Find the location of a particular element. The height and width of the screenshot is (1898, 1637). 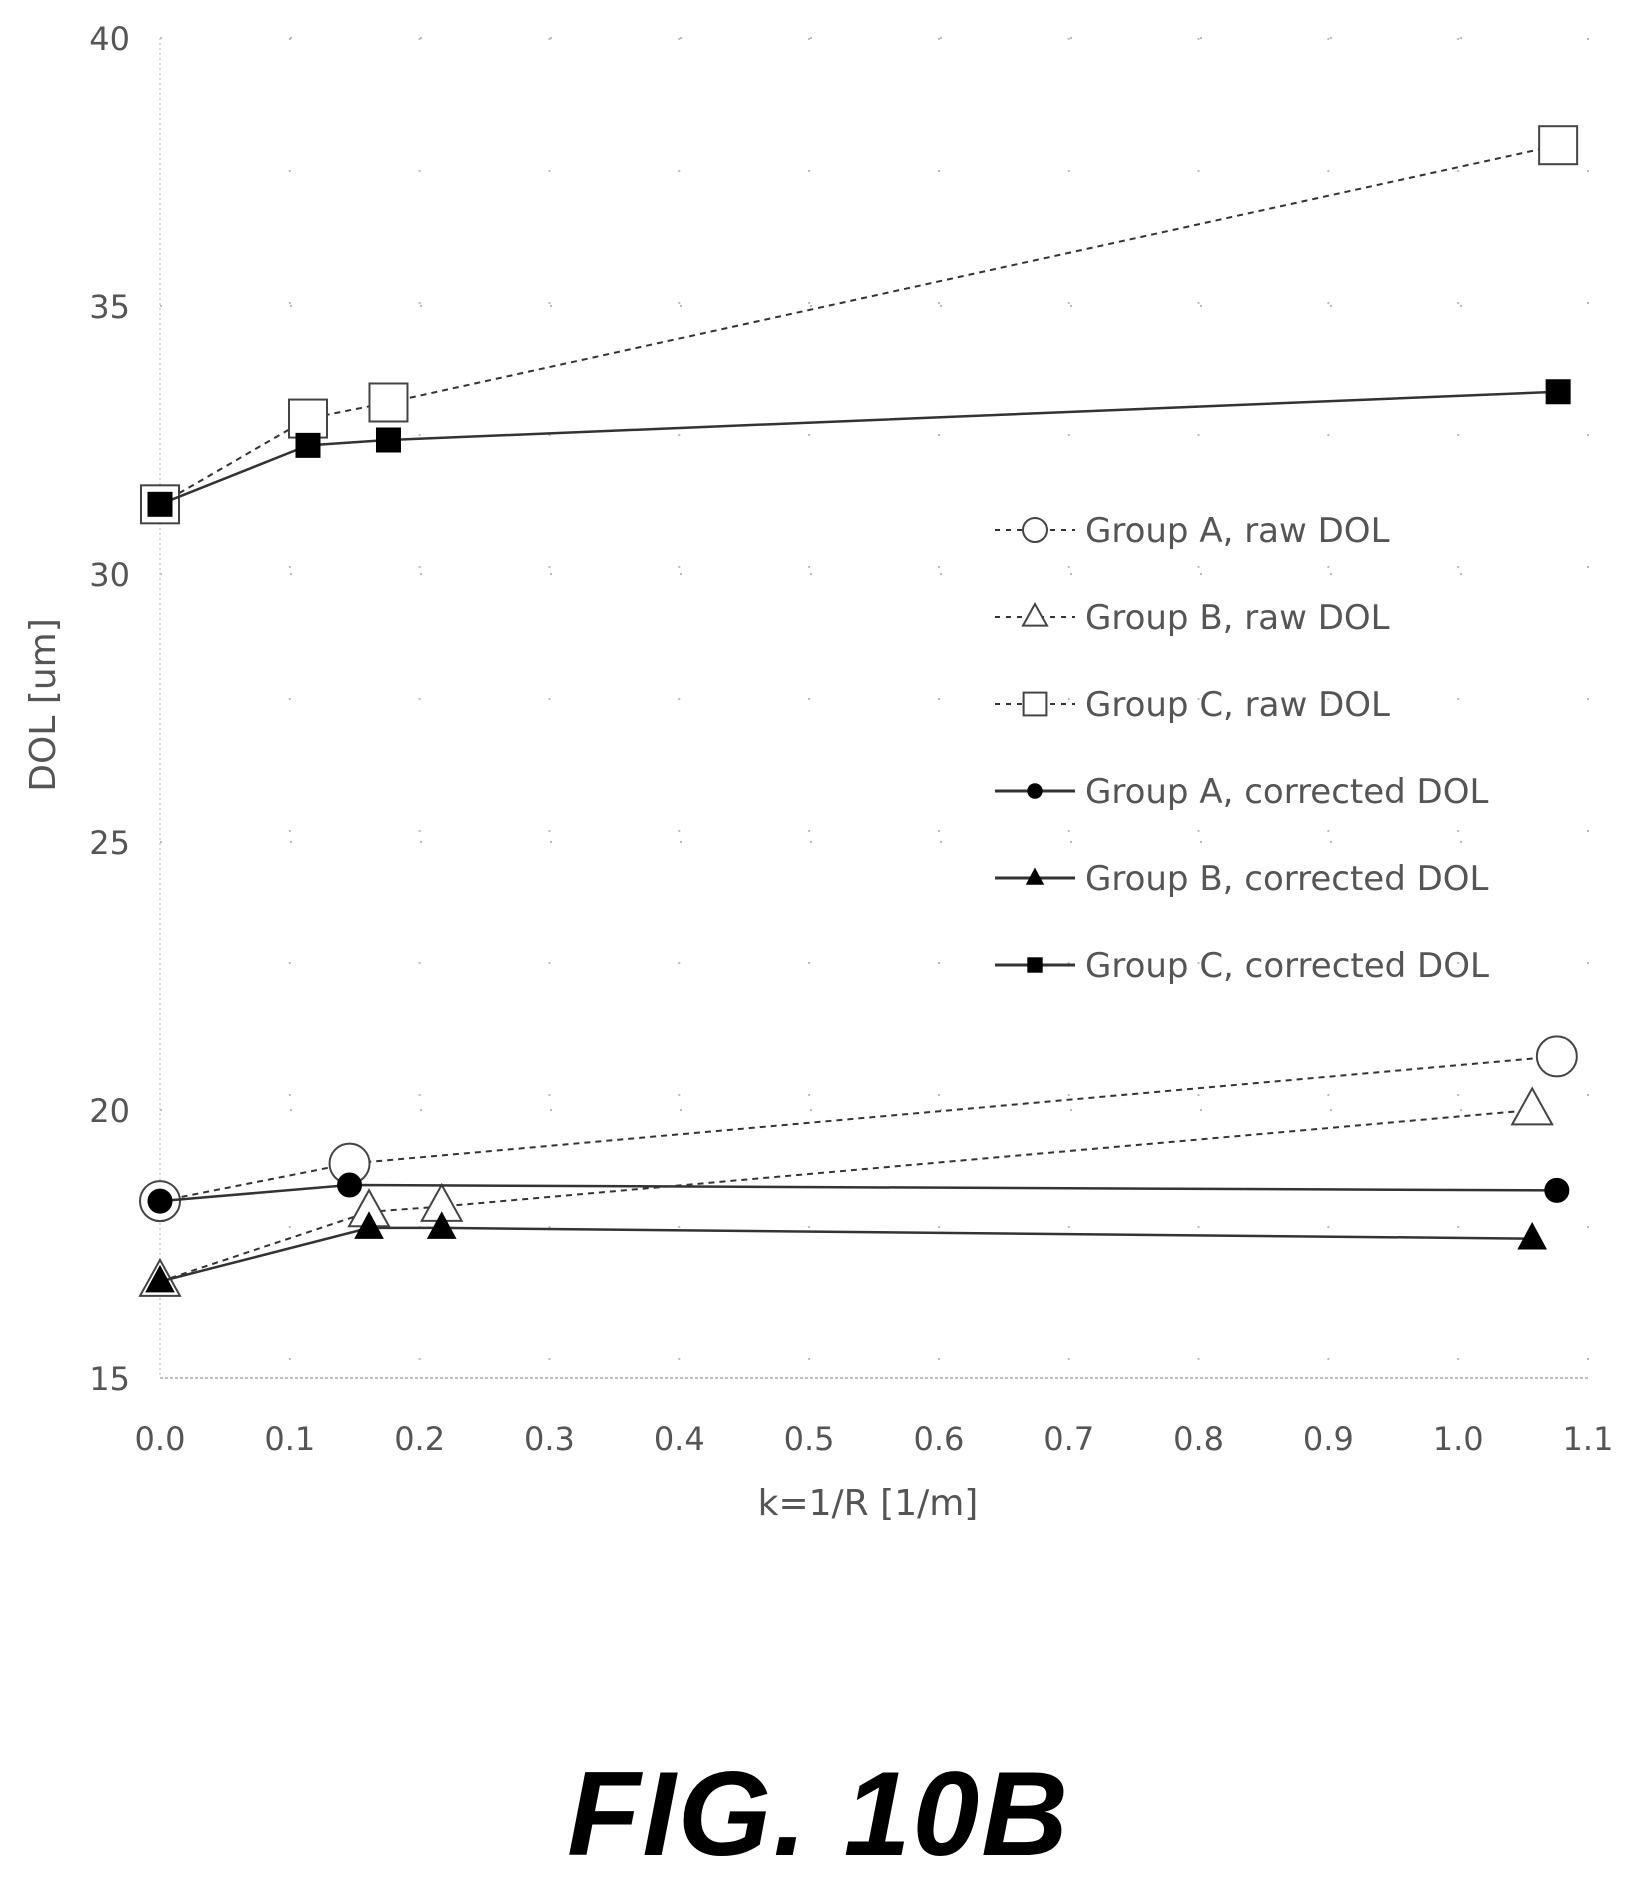

x-axis-label: k=1/R [1/m] is located at coordinates (868, 1503).